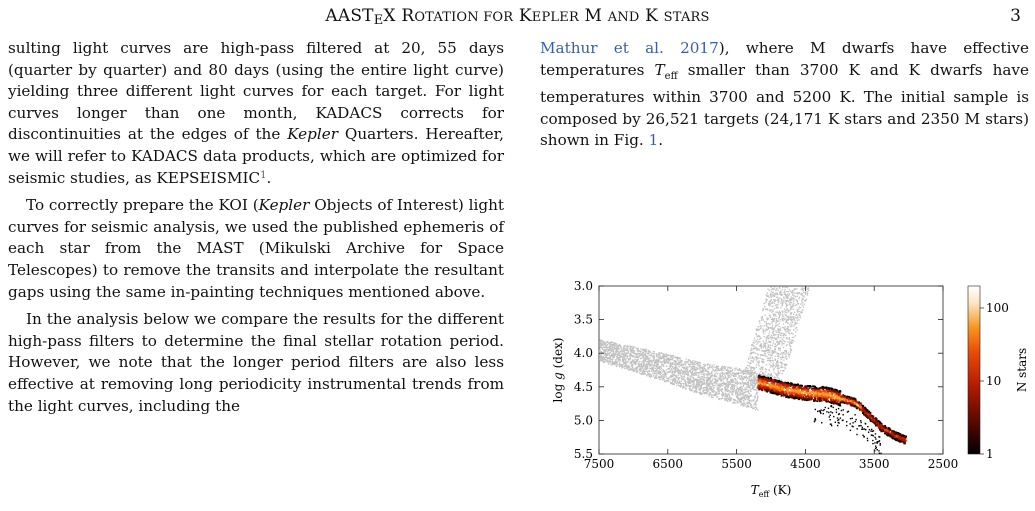  Describe the element at coordinates (263, 175) in the screenshot. I see `footnote-1-link: 1` at that location.